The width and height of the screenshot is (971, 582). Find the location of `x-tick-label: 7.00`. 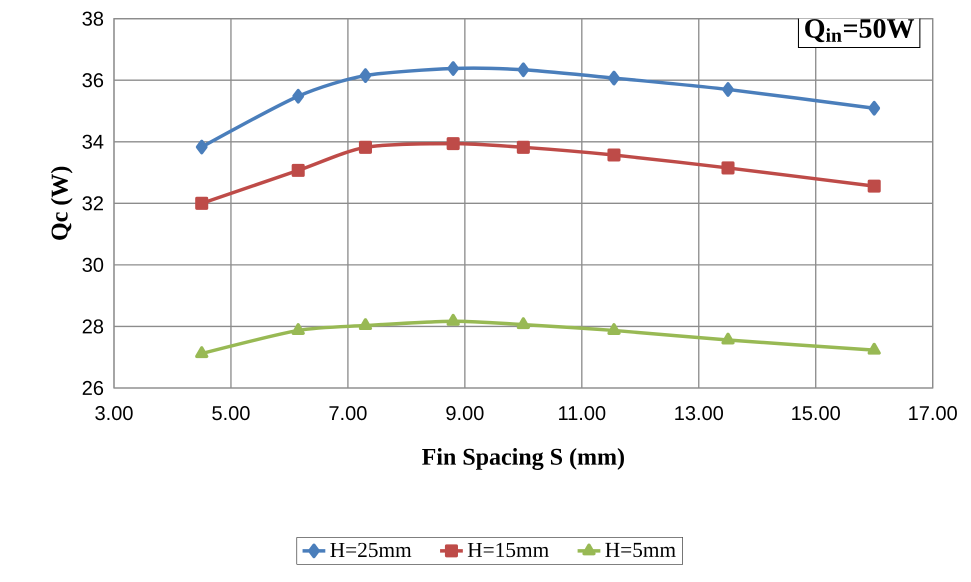

x-tick-label: 7.00 is located at coordinates (348, 413).